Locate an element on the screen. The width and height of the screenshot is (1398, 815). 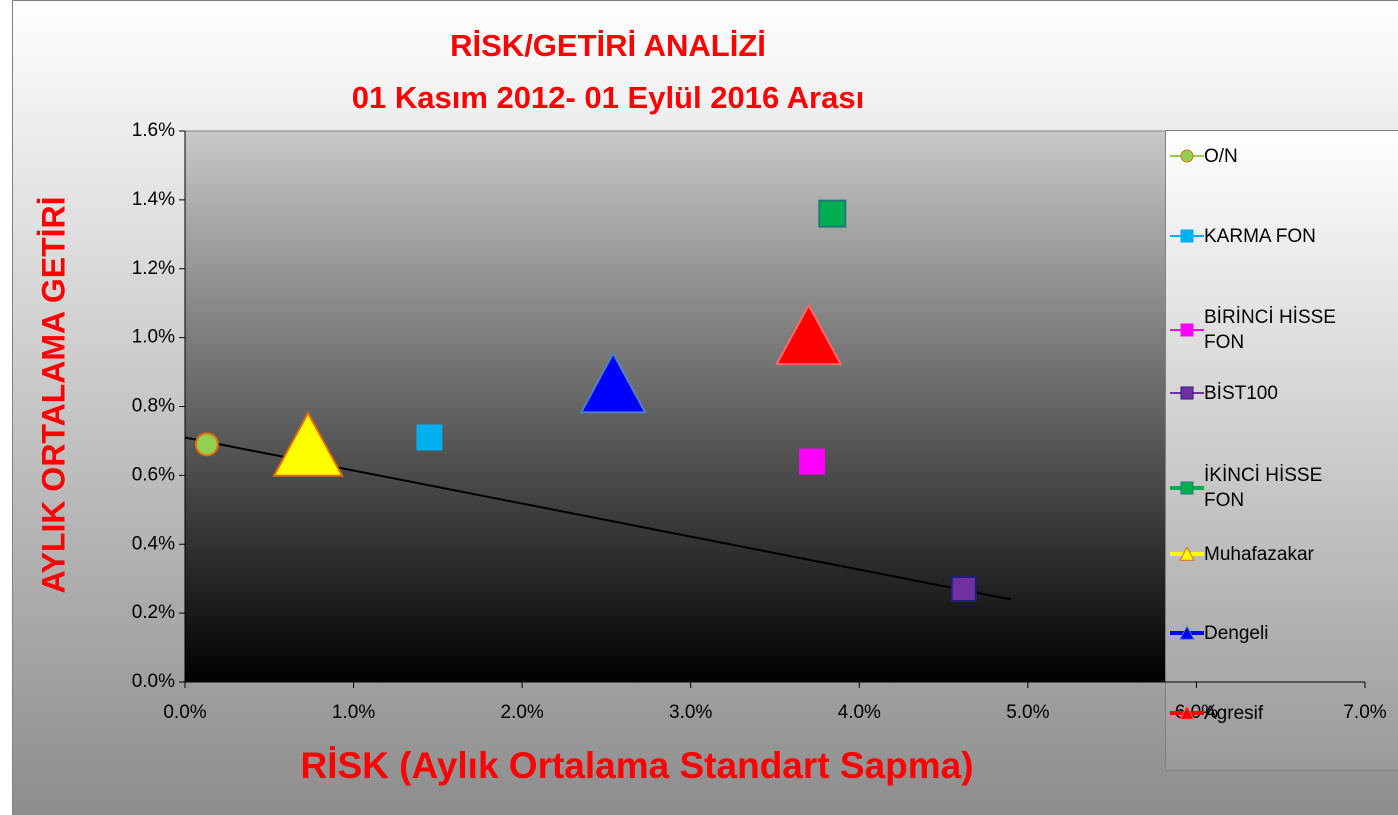
x-axis-title: RİSK (Aylık Ortalama Standart Sapma) is located at coordinates (636, 765).